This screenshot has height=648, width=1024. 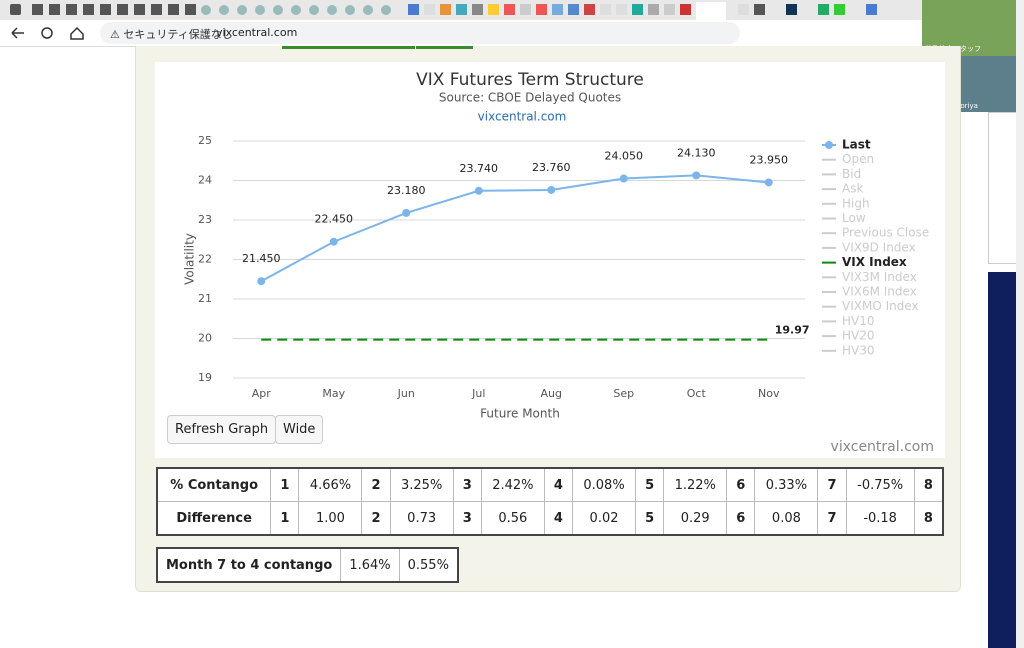 What do you see at coordinates (696, 152) in the screenshot?
I see `data-label: 24.130` at bounding box center [696, 152].